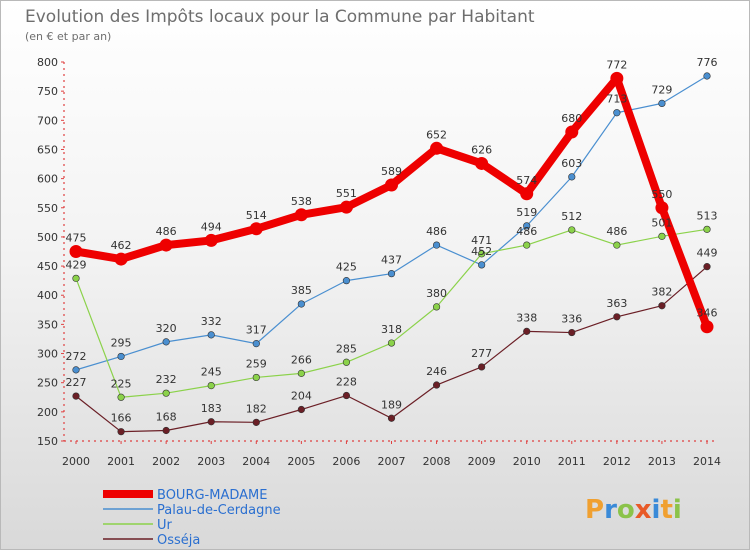 The image size is (750, 551). I want to click on data-label: 680, so click(571, 118).